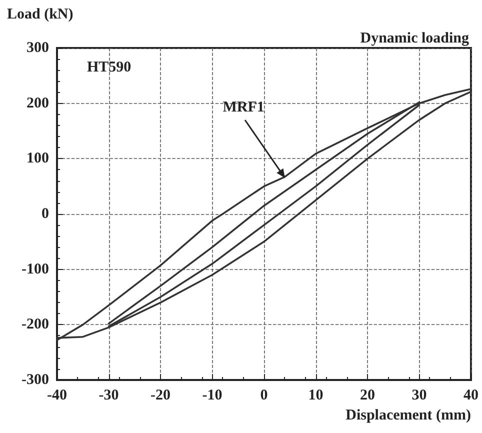  I want to click on x-tick-label: 10, so click(316, 396).